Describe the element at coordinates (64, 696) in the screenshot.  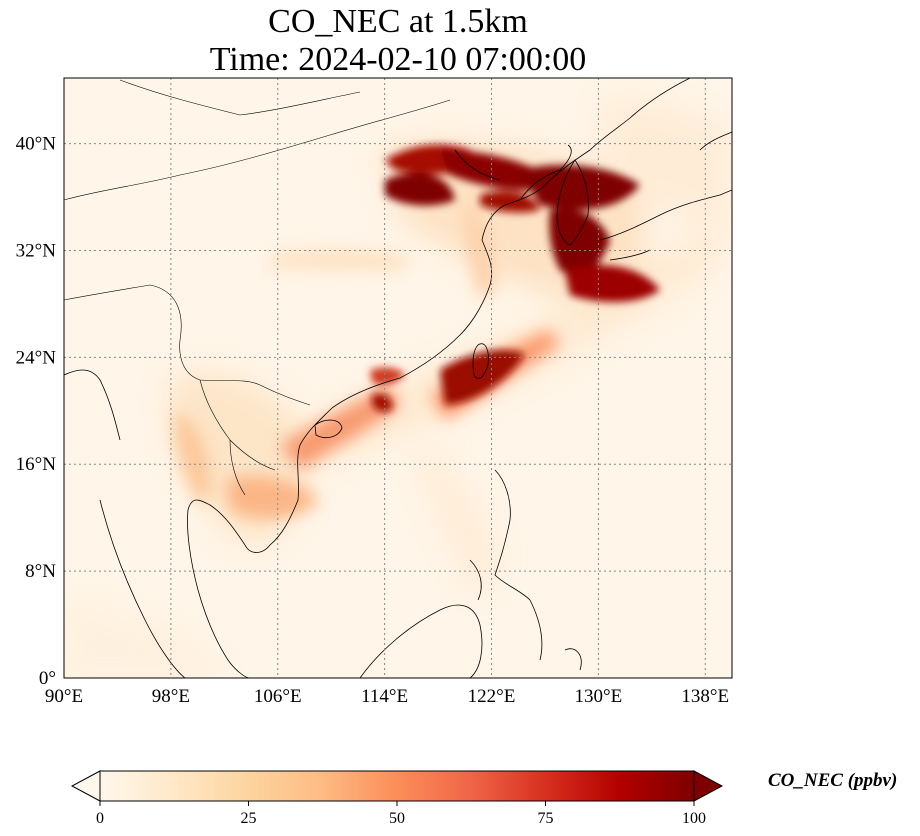
I see `lon-tick-label: 90°E` at that location.